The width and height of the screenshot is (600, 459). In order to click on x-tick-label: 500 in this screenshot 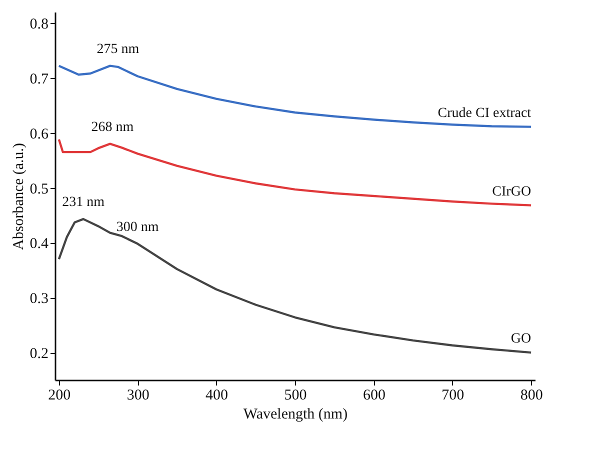, I will do `click(295, 396)`.